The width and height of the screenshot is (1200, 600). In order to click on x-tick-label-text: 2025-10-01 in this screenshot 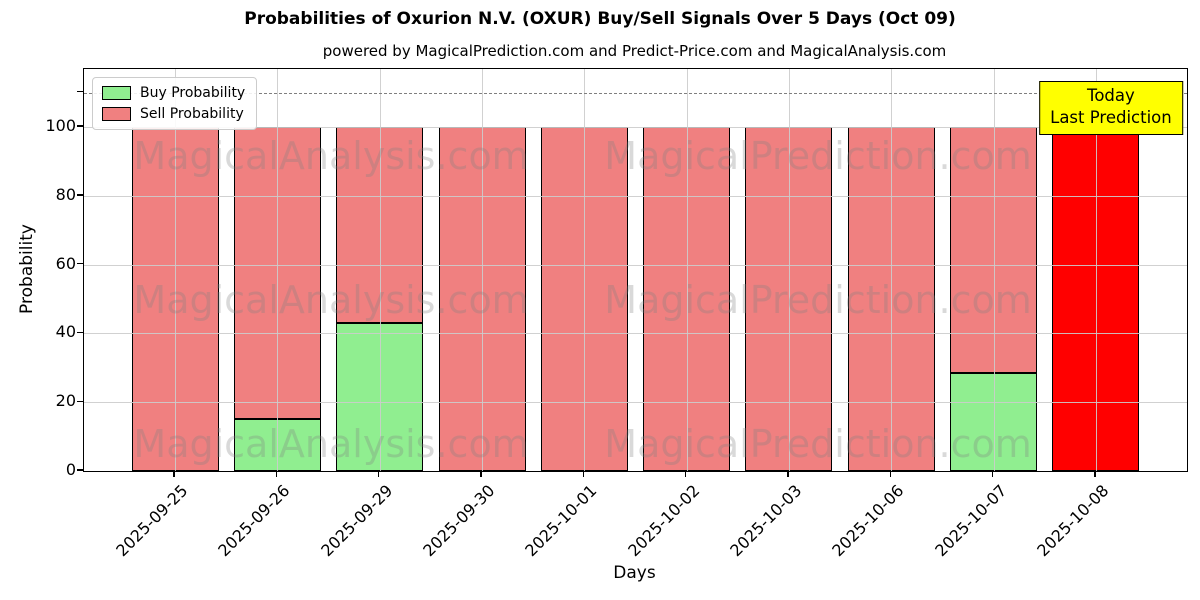, I will do `click(561, 521)`.